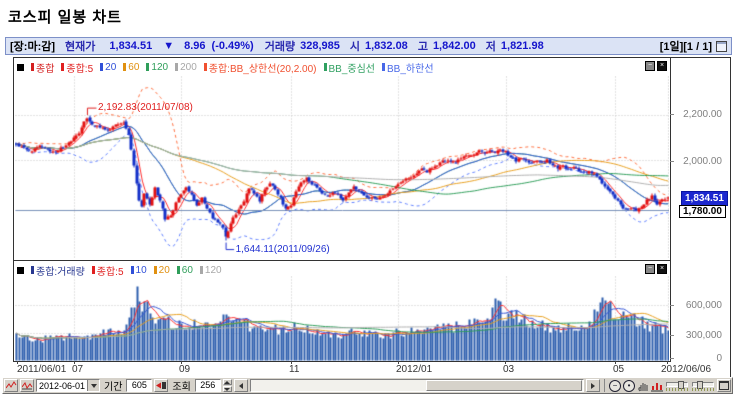 This screenshot has height=410, width=736. Describe the element at coordinates (68, 385) in the screenshot. I see `date-select: 2012-06-01` at that location.